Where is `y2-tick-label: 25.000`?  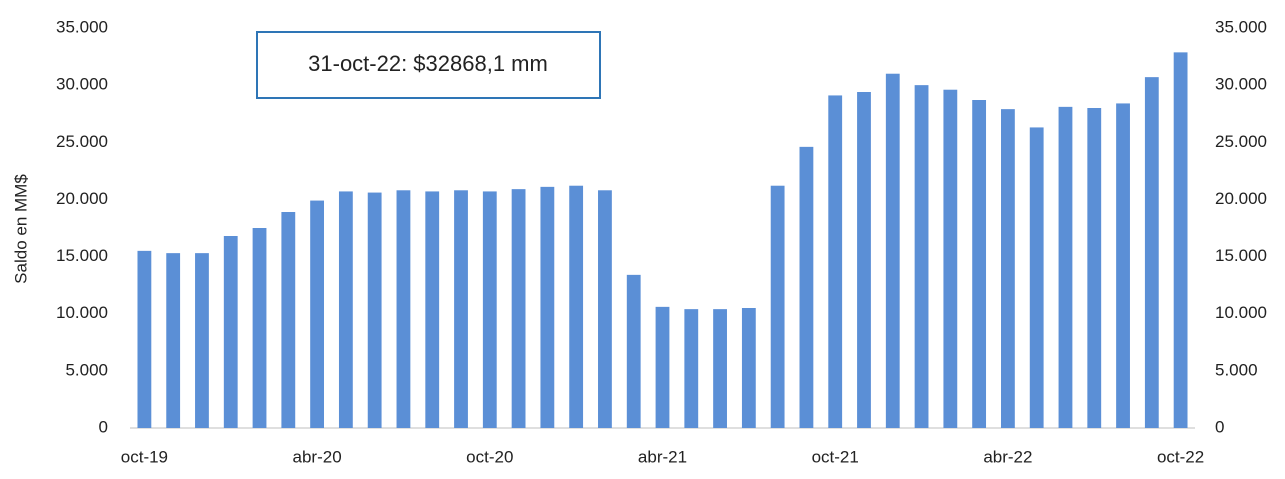 y2-tick-label: 25.000 is located at coordinates (1241, 141).